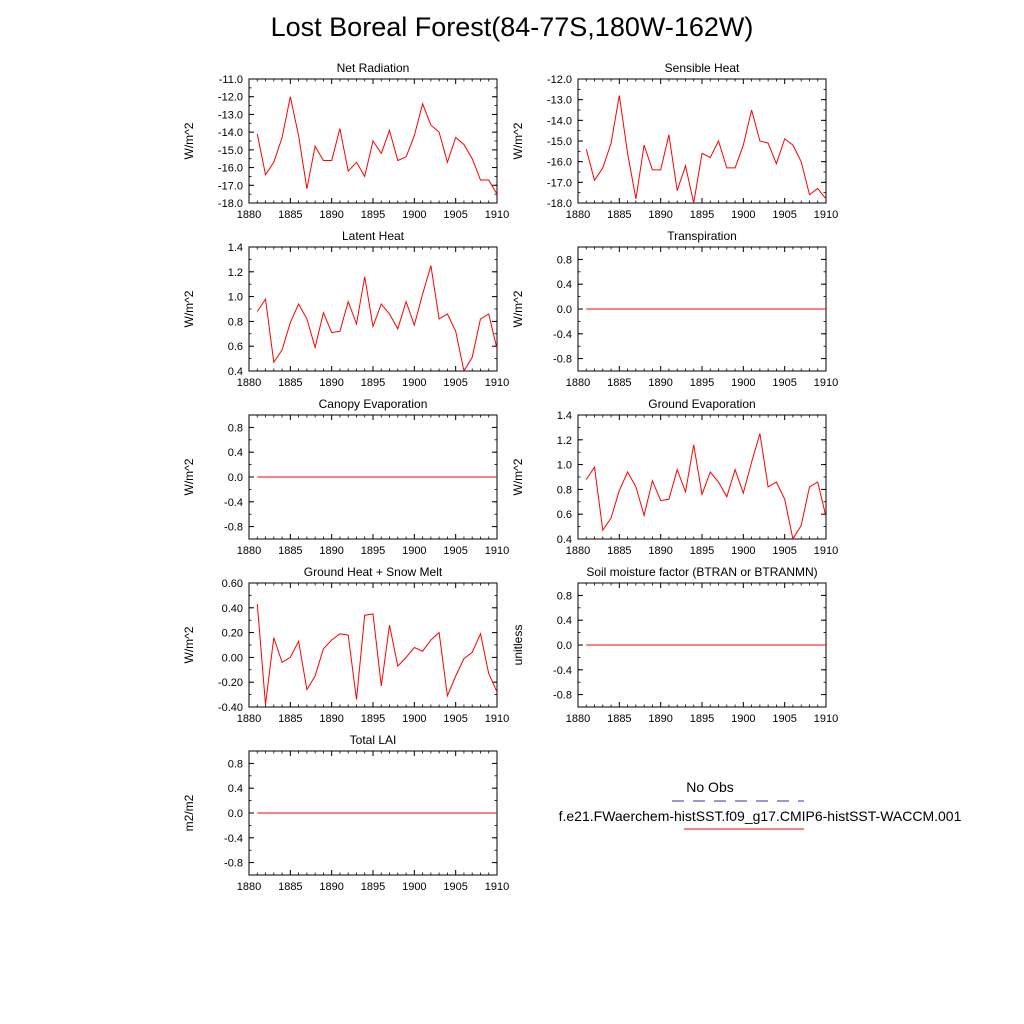 The height and width of the screenshot is (1024, 1024). What do you see at coordinates (373, 404) in the screenshot?
I see `panel-title: Canopy Evaporation` at bounding box center [373, 404].